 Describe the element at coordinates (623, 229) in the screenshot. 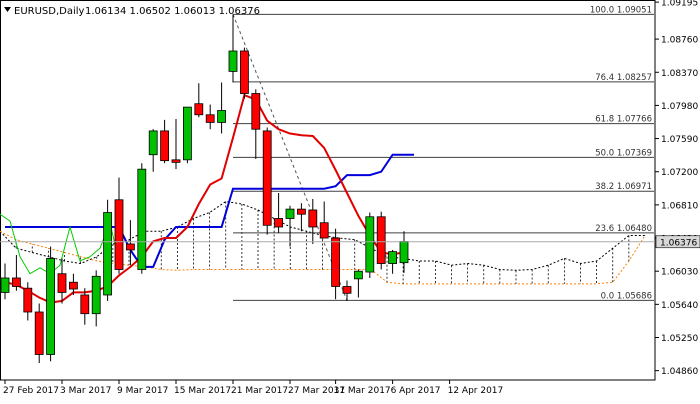

I see `fib-level-label: 23.6 1.06480` at that location.